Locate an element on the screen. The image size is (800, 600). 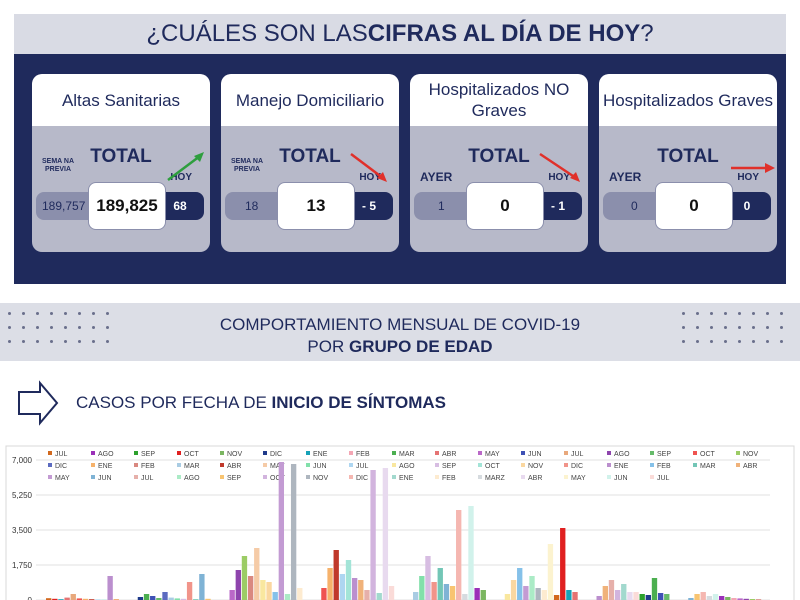
legend-label: NOV is located at coordinates (536, 466).